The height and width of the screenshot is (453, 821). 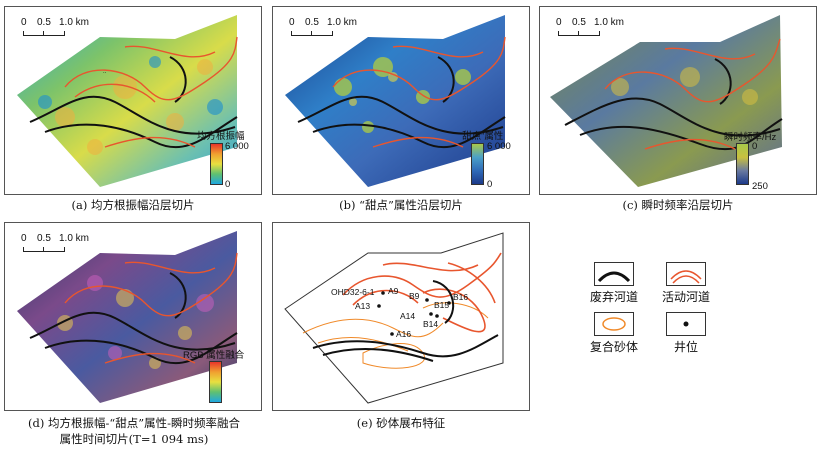 I want to click on colorbar-min: 250, so click(x=760, y=186).